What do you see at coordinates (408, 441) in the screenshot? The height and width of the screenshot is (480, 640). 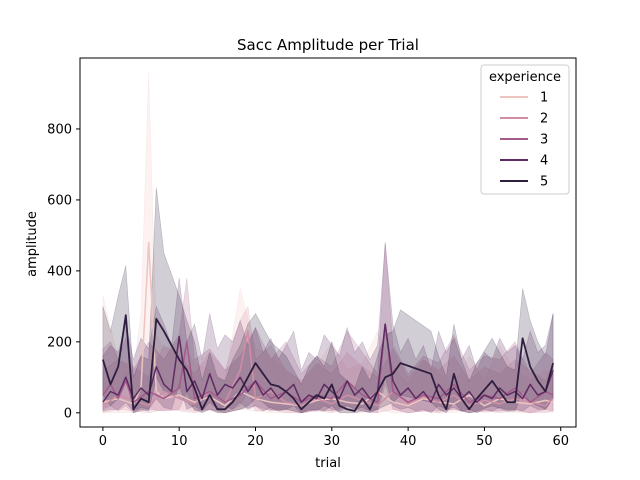 I see `x-tick-label: 40` at bounding box center [408, 441].